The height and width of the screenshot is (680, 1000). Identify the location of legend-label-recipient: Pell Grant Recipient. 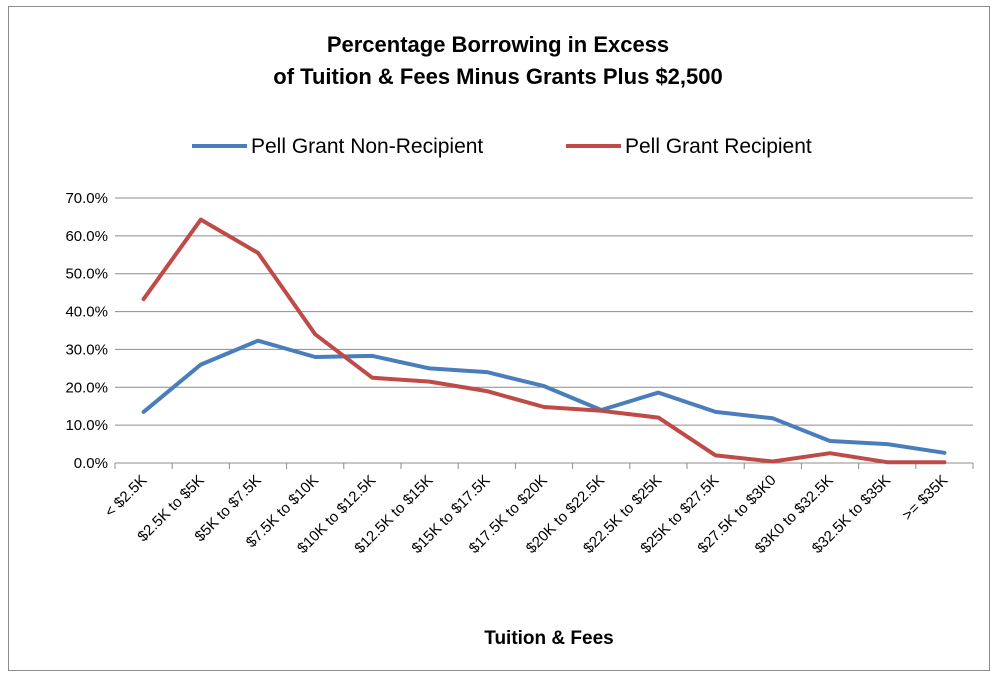
(718, 146).